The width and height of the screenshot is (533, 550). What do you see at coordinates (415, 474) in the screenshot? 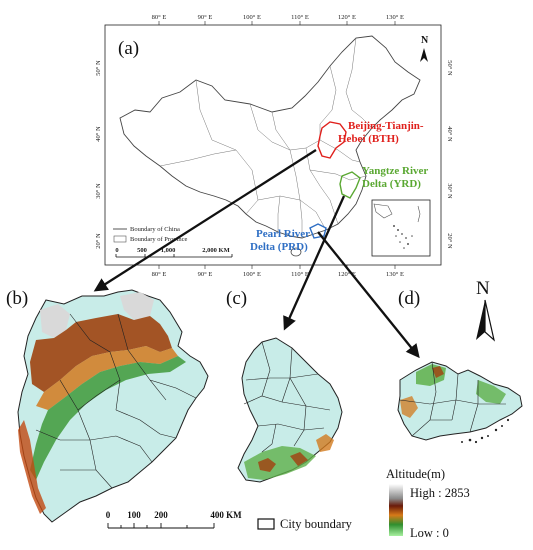
I see `altitude-title: Altitude(m)` at bounding box center [415, 474].